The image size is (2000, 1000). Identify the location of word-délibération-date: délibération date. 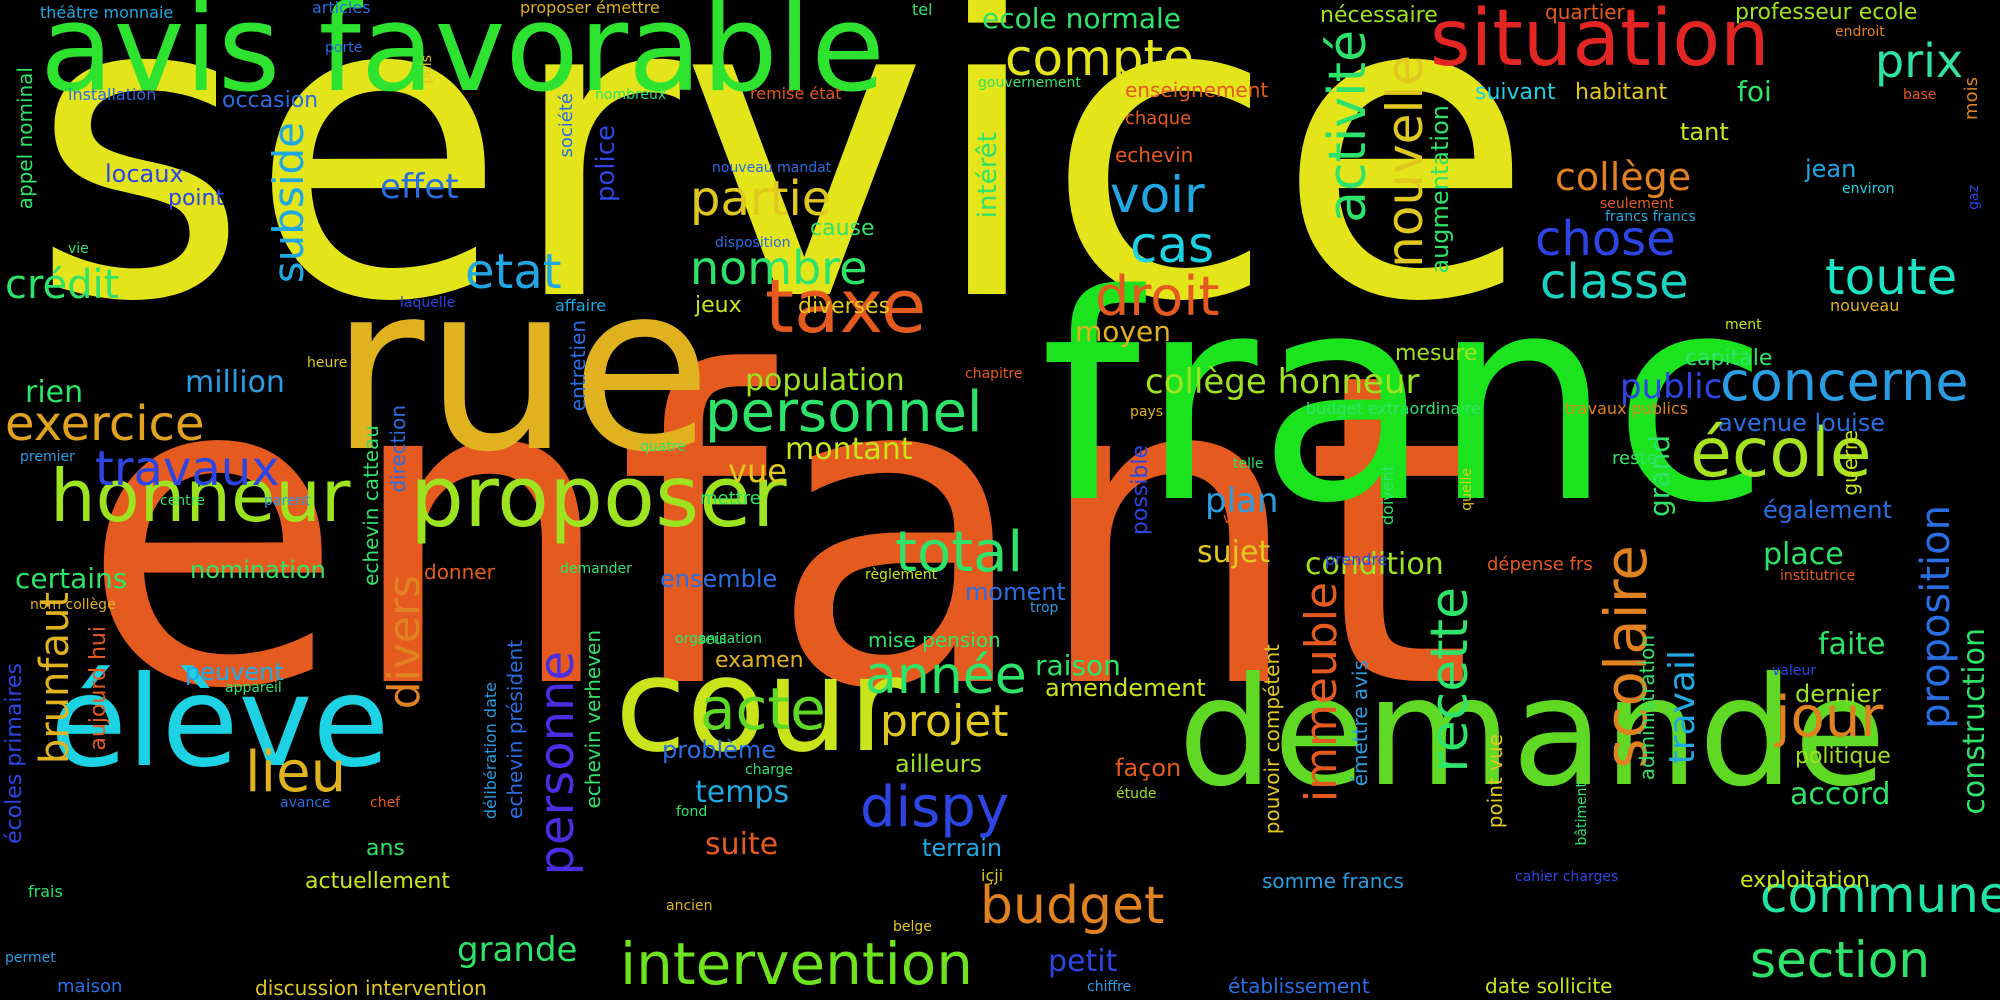
(490, 751).